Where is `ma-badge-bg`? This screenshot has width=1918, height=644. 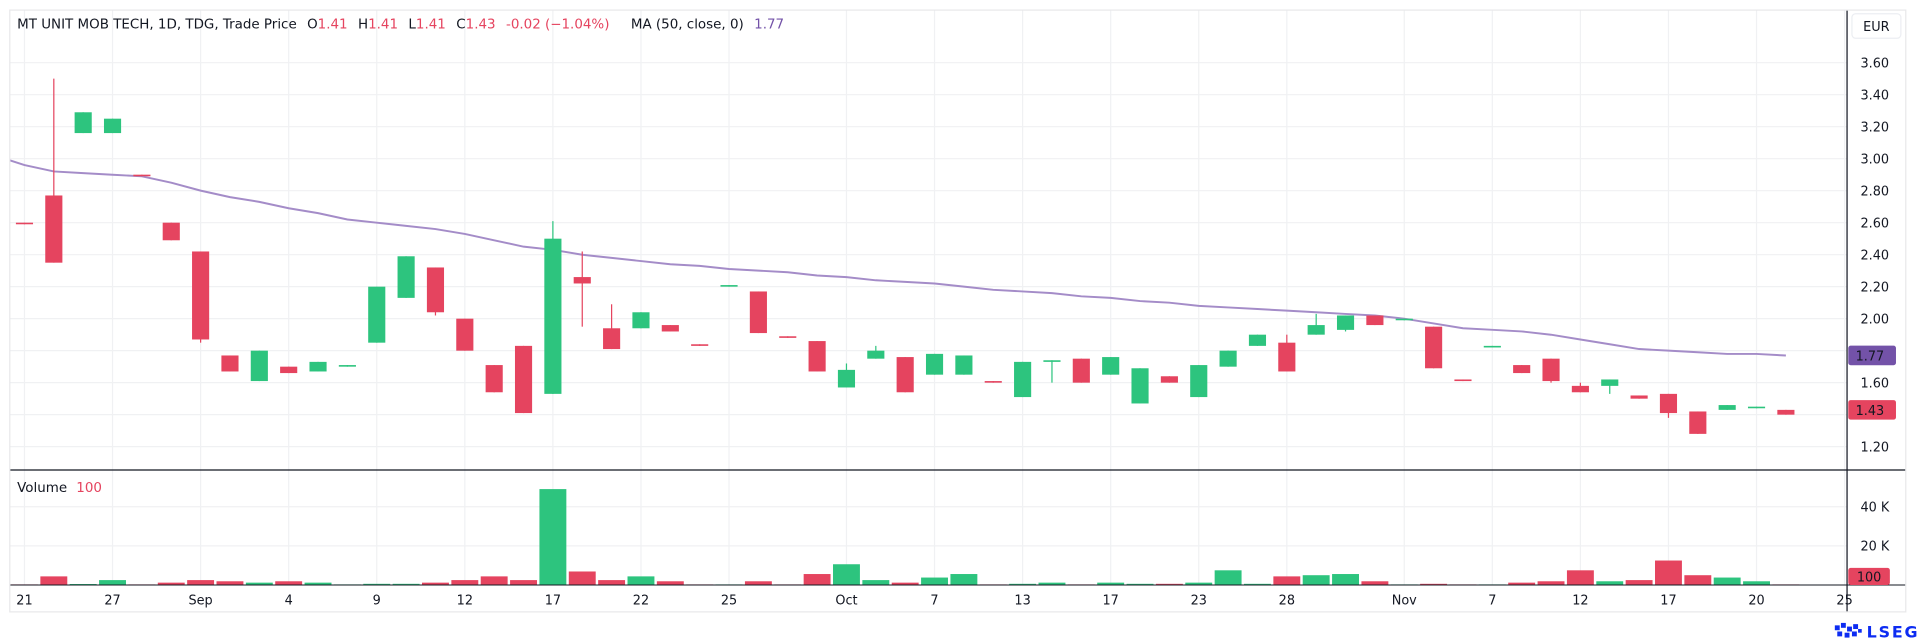
ma-badge-bg is located at coordinates (1872, 355).